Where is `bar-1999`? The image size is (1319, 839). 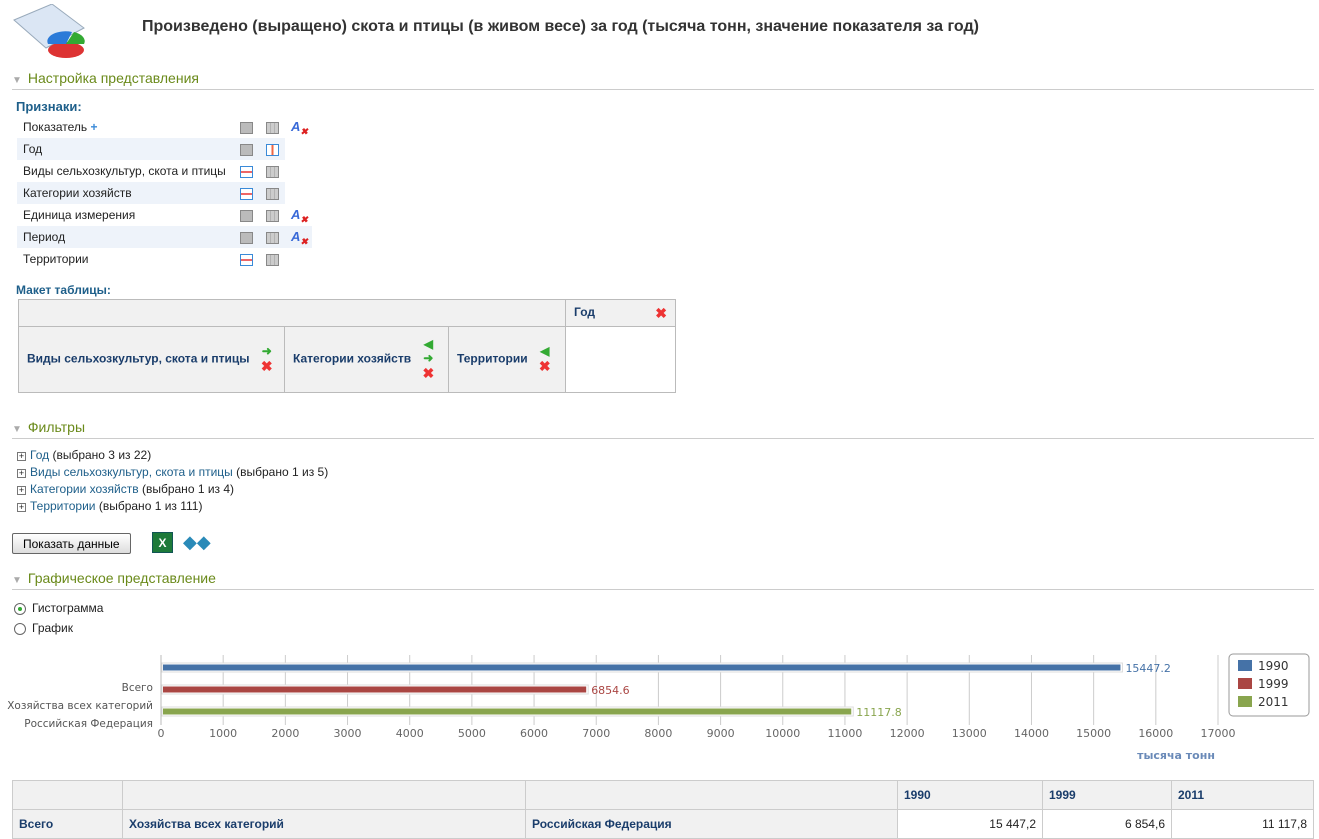 bar-1999 is located at coordinates (375, 689).